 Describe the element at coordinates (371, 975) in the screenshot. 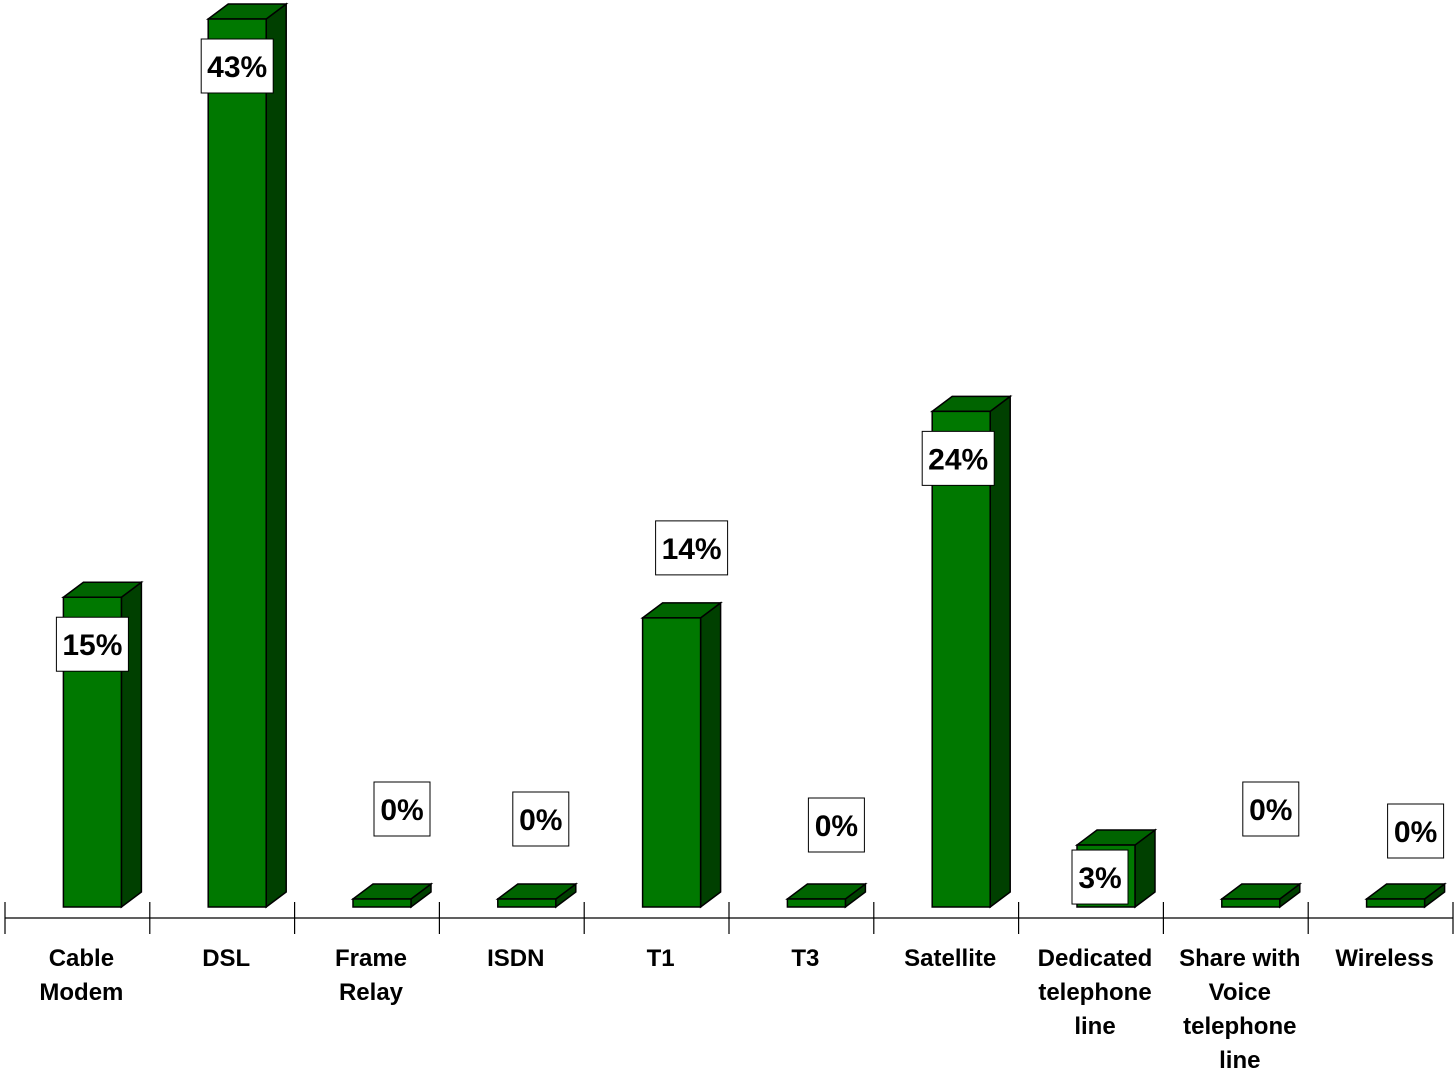

I see `category-label: Frame Relay` at that location.